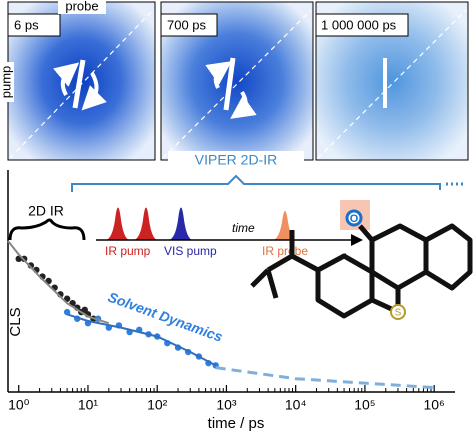 This screenshot has height=435, width=474. What do you see at coordinates (325, 378) in the screenshot?
I see `extrapolation-line` at bounding box center [325, 378].